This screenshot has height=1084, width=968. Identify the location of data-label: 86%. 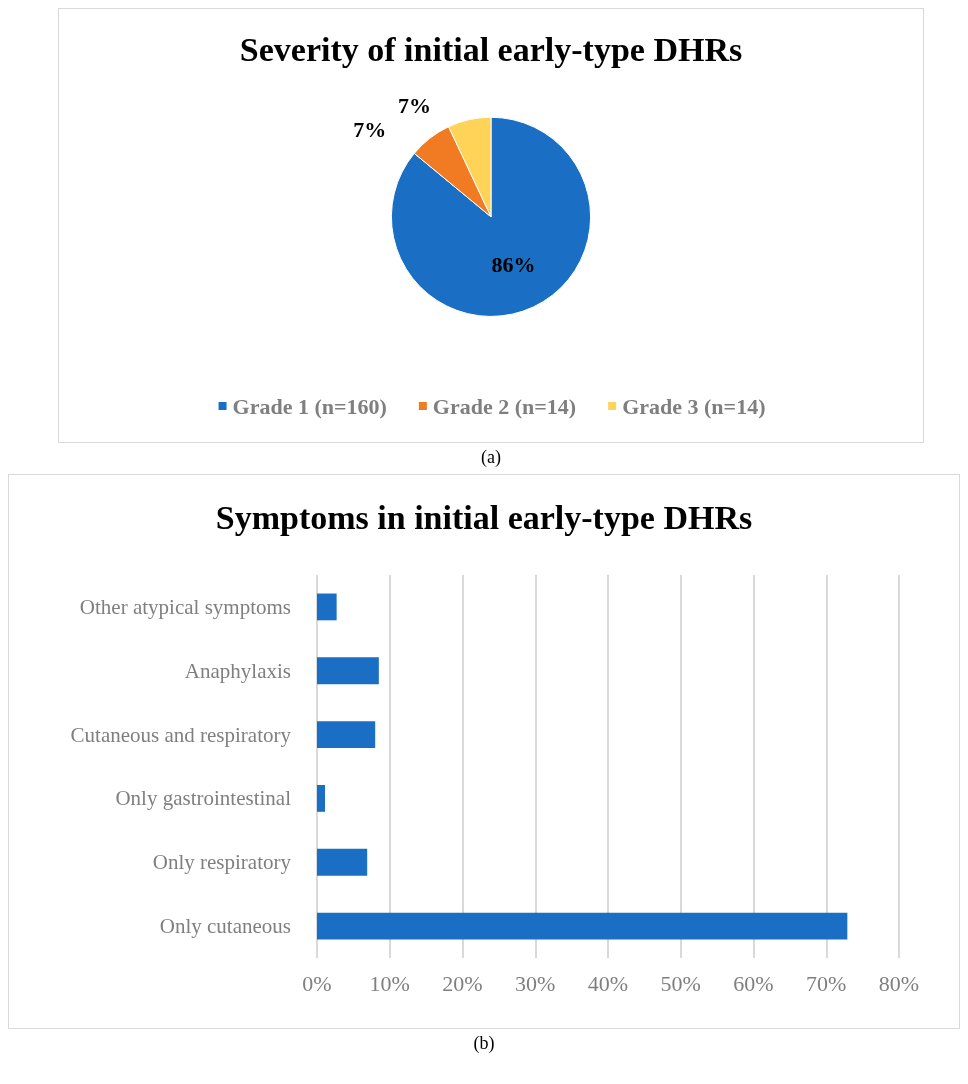
(513, 265).